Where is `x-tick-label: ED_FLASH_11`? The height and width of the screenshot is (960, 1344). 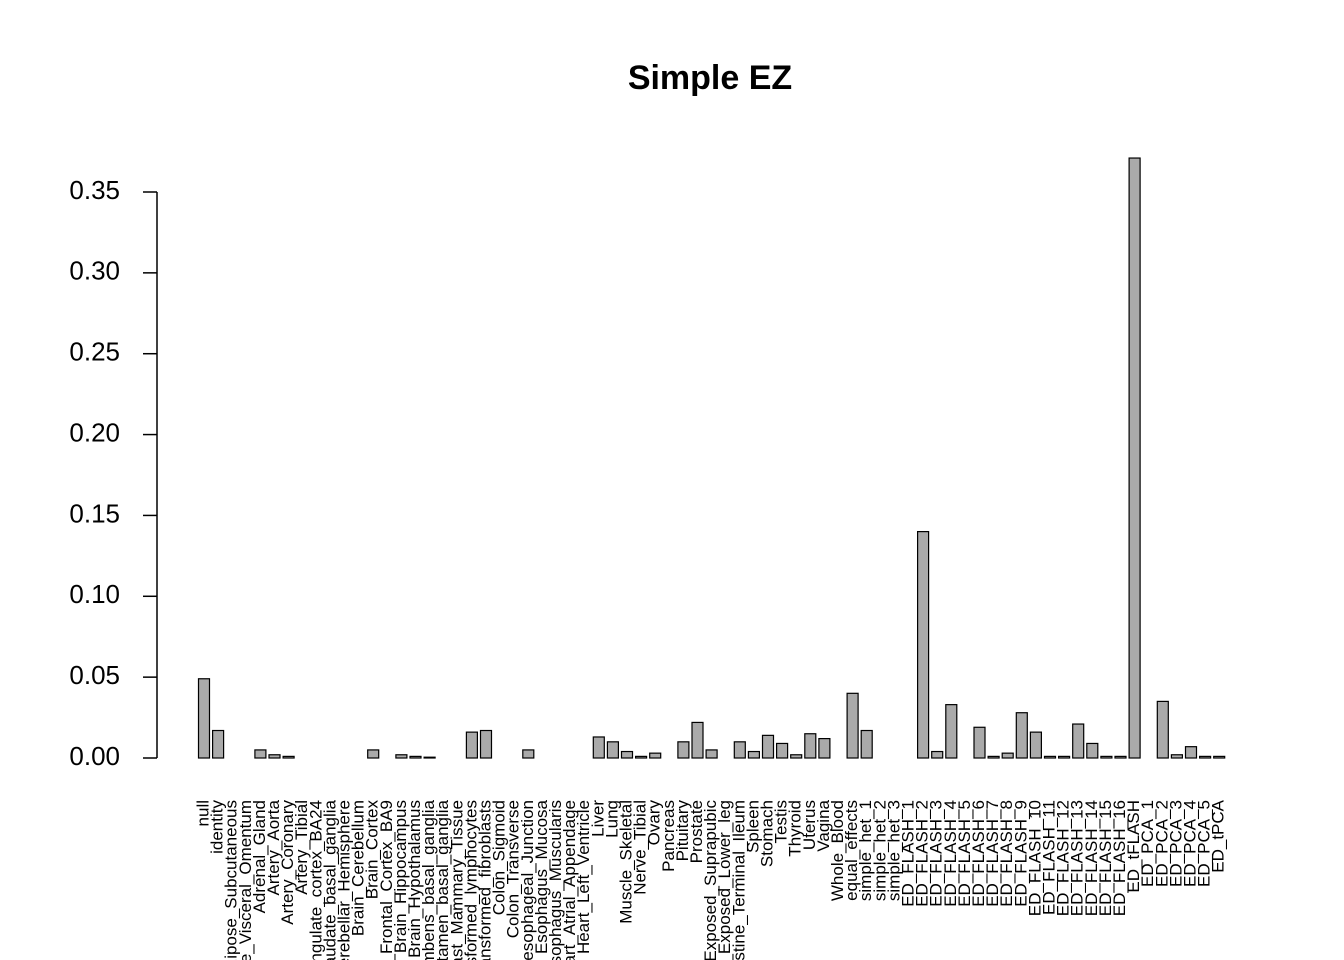
x-tick-label: ED_FLASH_11 is located at coordinates (1048, 857).